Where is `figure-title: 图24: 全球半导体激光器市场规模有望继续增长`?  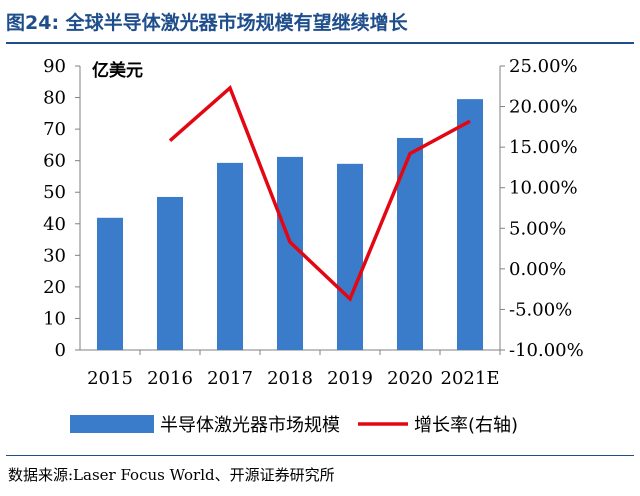 figure-title: 图24: 全球半导体激光器市场规模有望继续增长 is located at coordinates (207, 22).